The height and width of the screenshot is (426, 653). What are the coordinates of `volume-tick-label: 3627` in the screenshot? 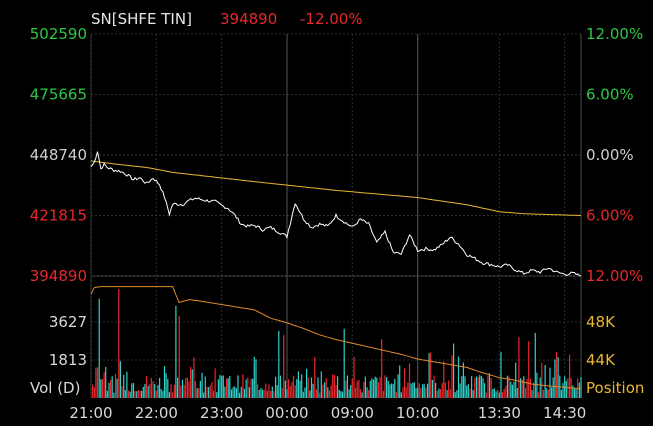 It's located at (68, 322).